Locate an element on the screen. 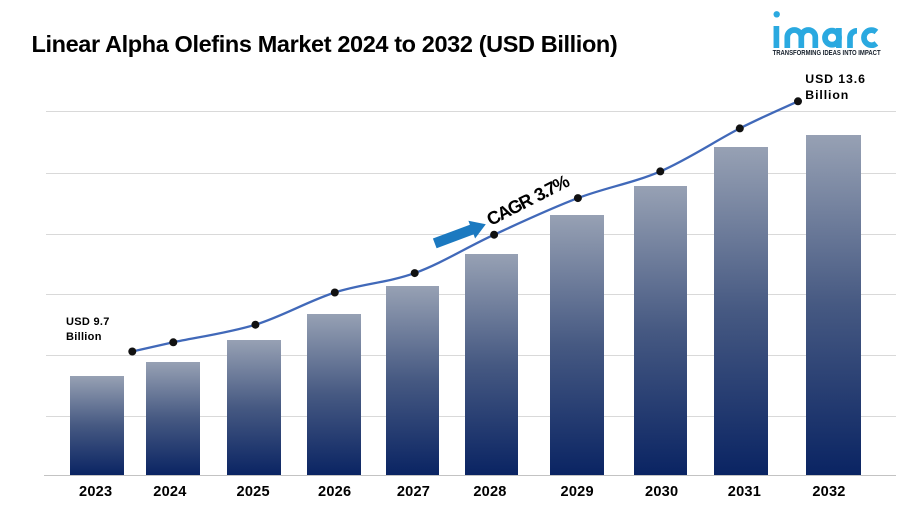  svg-text: TRANSFORMING IDEAS INTO IMPACT is located at coordinates (827, 52).